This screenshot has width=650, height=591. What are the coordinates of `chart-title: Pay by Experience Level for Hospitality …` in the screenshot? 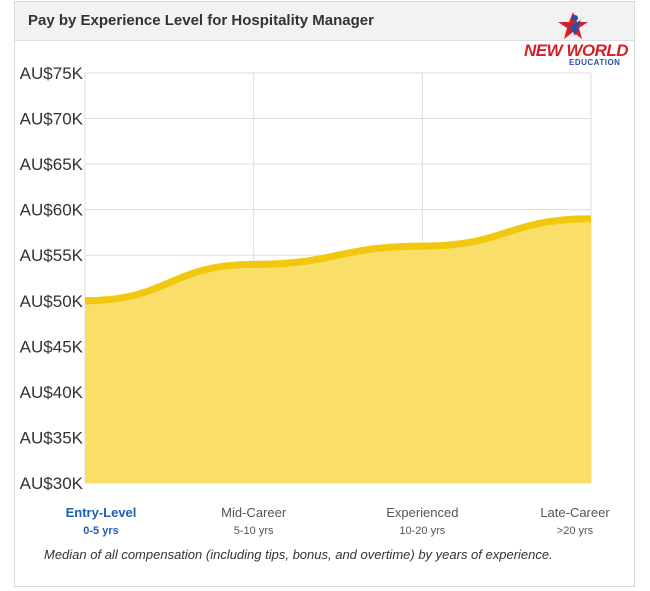 It's located at (201, 20).